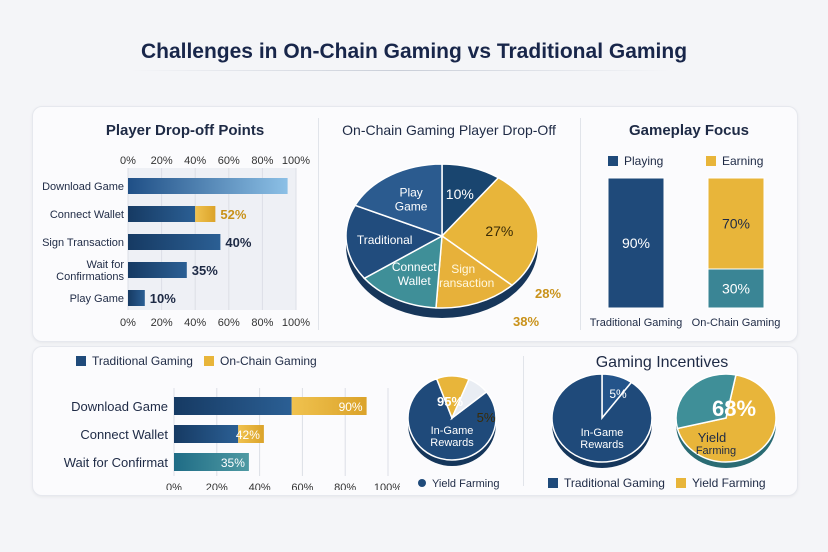 Image resolution: width=828 pixels, height=552 pixels. Describe the element at coordinates (296, 323) in the screenshot. I see `x-tick-label-bottom: 100%` at that location.